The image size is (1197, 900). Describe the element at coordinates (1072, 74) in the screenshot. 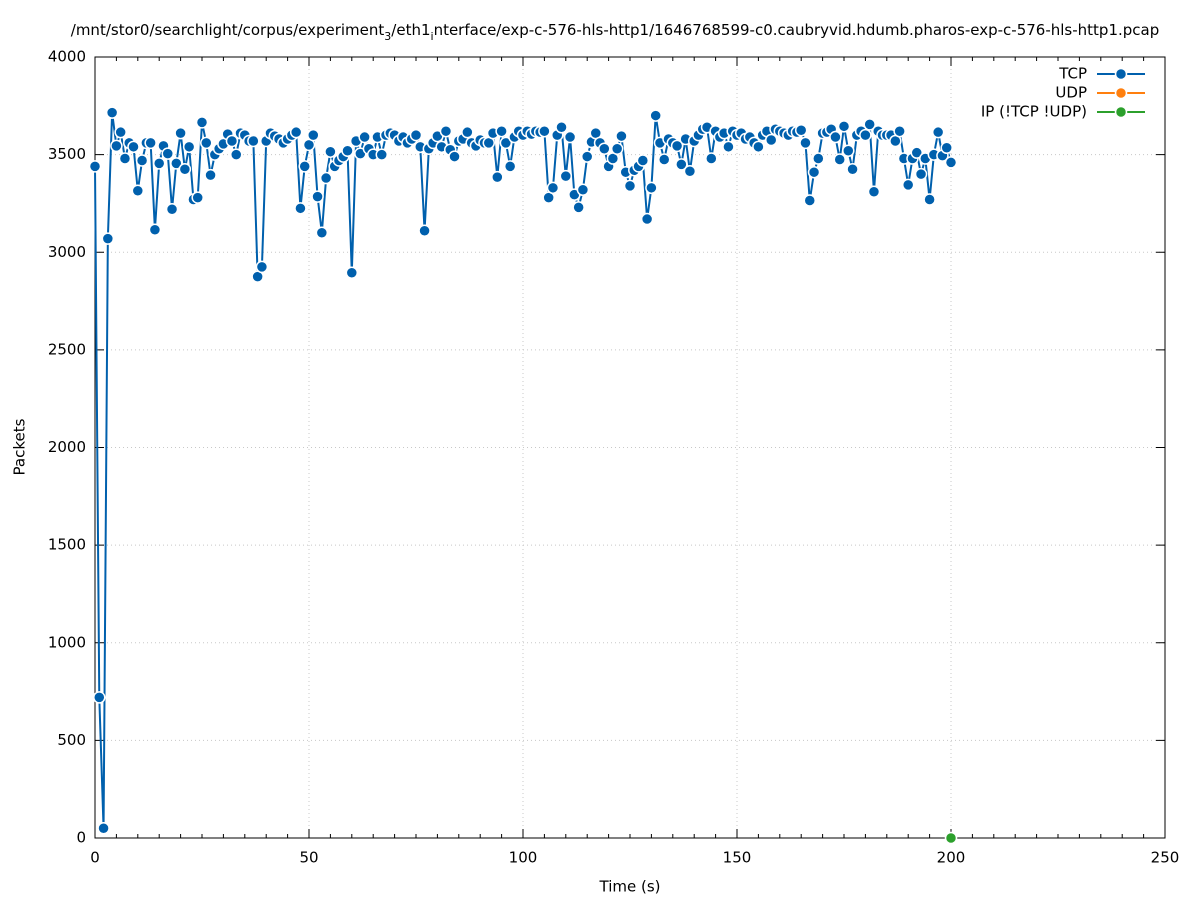

I see `legend-label: TCP` at that location.